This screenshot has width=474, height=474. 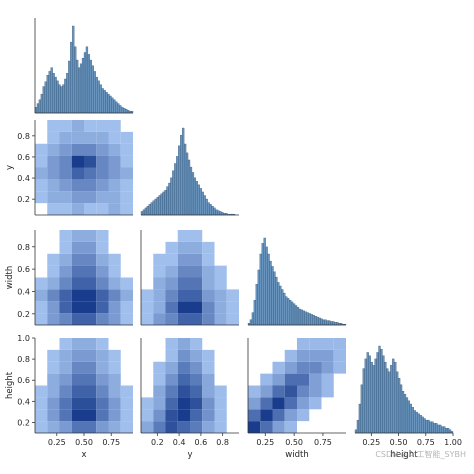 I want to click on x-axis-label-y: y, so click(x=189, y=455).